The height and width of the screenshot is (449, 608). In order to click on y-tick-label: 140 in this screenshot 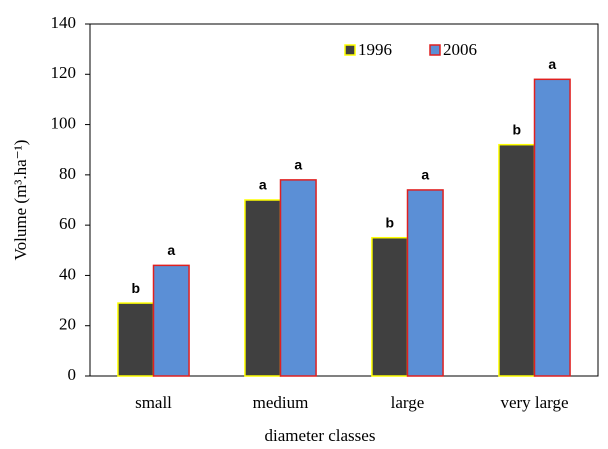, I will do `click(64, 22)`.